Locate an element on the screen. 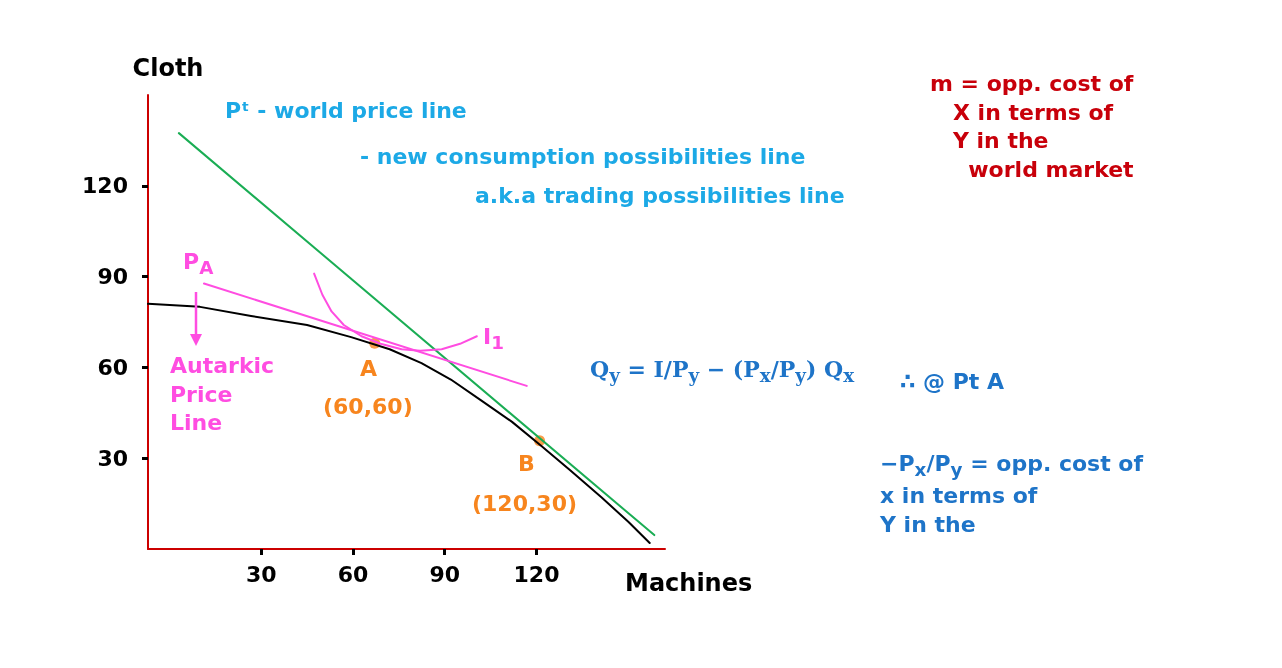 This screenshot has height=668, width=1282. annotation: P$_{A}$ is located at coordinates (198, 264).